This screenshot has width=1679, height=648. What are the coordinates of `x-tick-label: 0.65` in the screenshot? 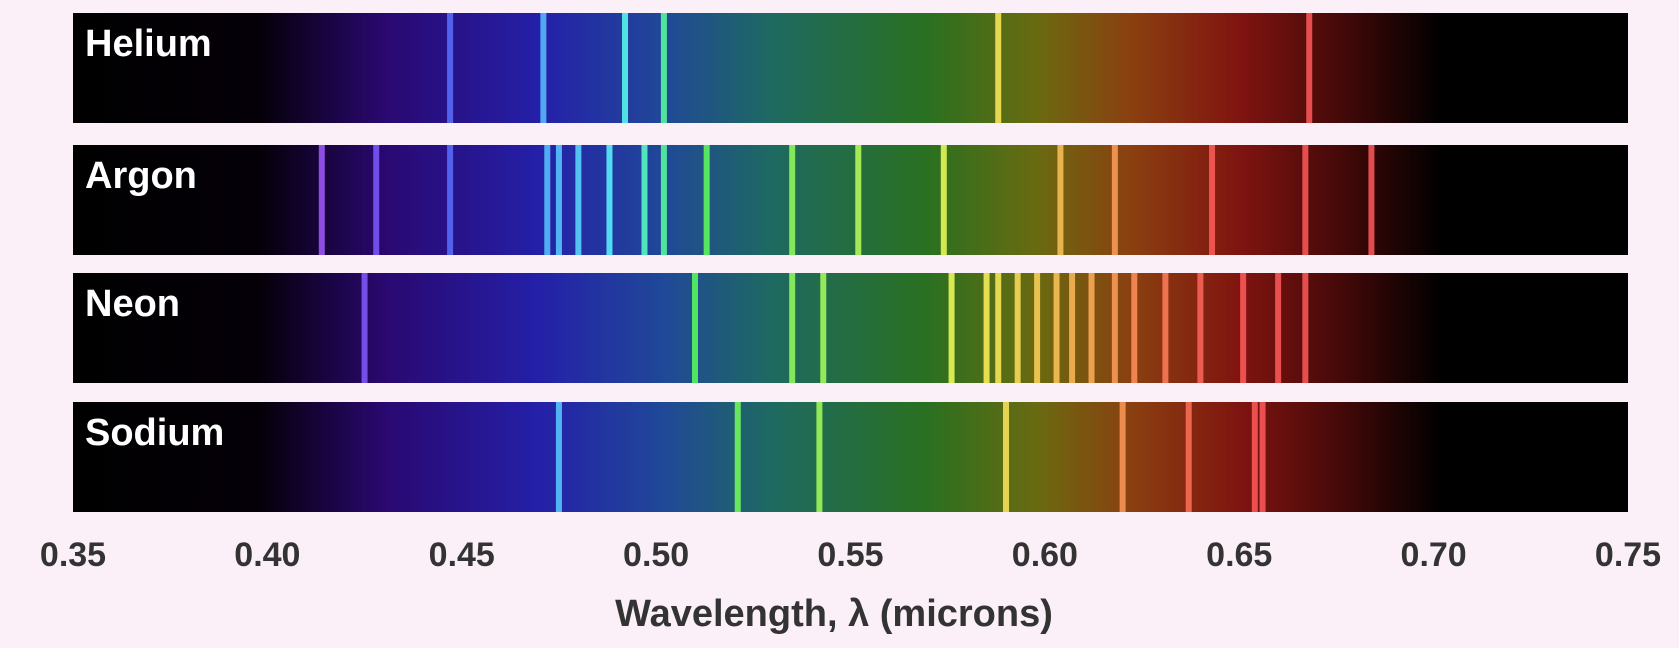 It's located at (1239, 555).